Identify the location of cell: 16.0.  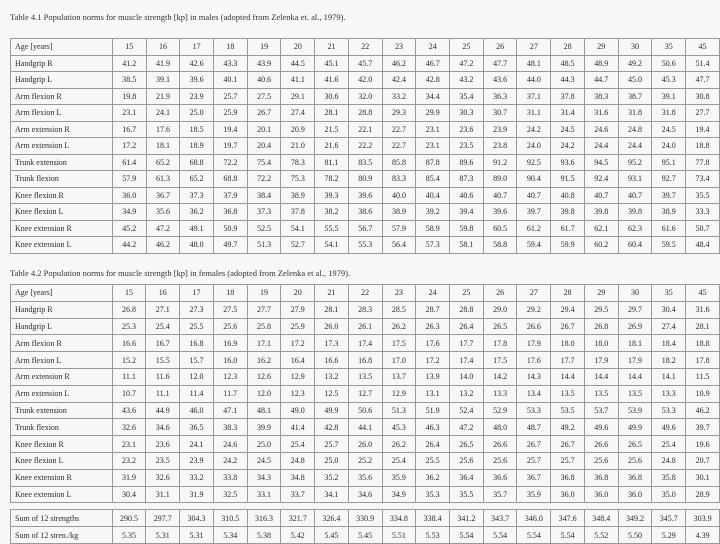
(230, 360).